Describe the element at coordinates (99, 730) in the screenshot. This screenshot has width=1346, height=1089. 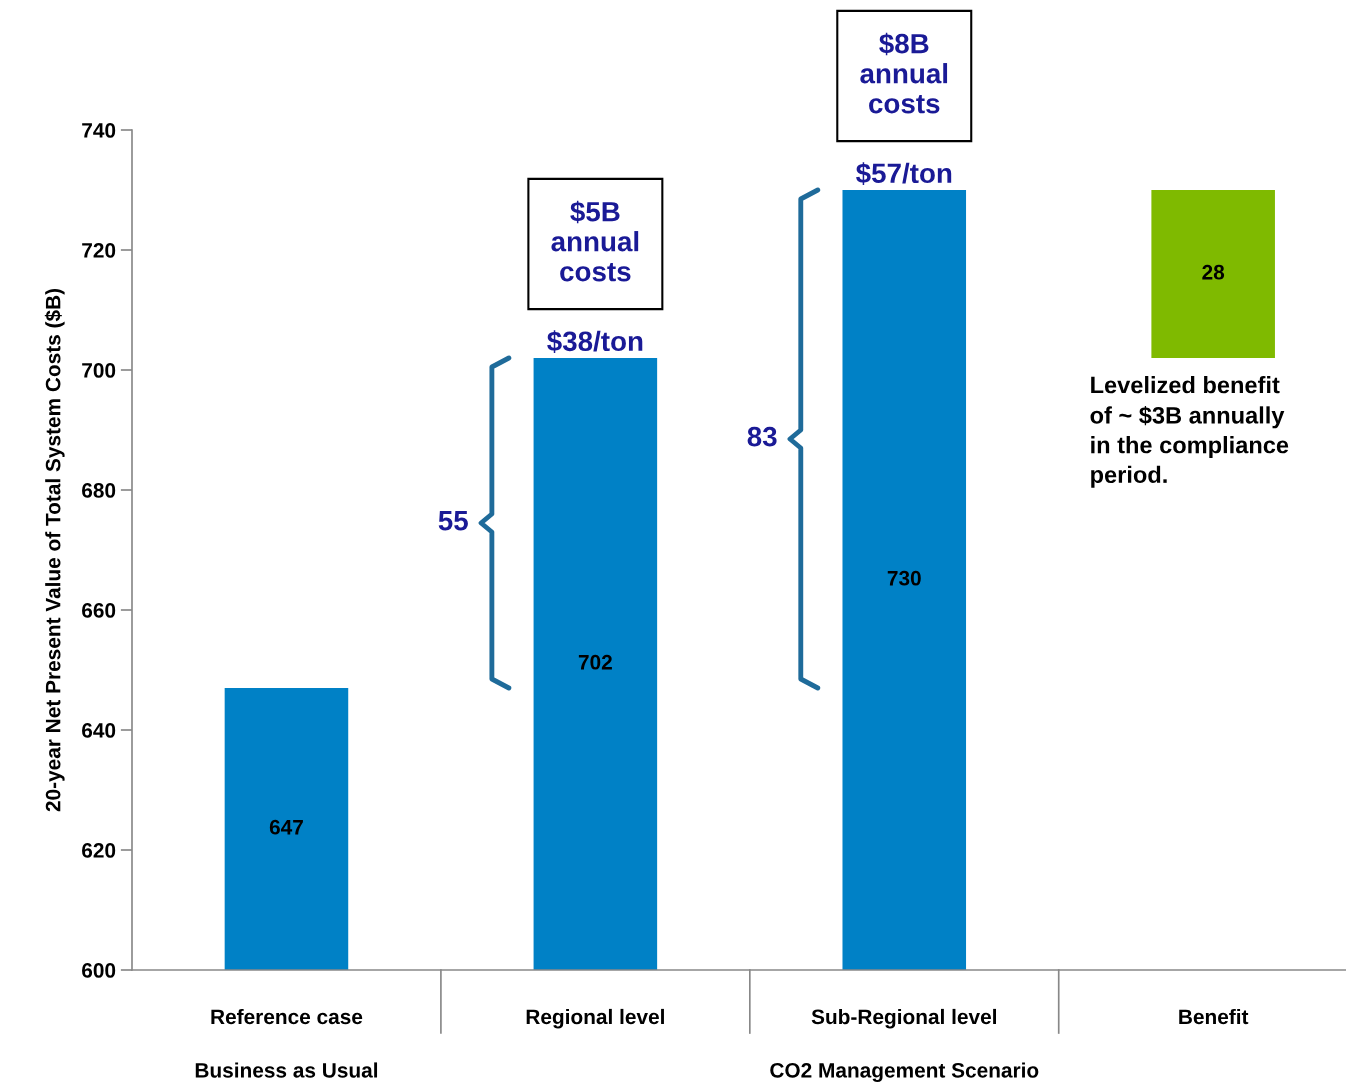
I see `y-tick-label: 640` at that location.